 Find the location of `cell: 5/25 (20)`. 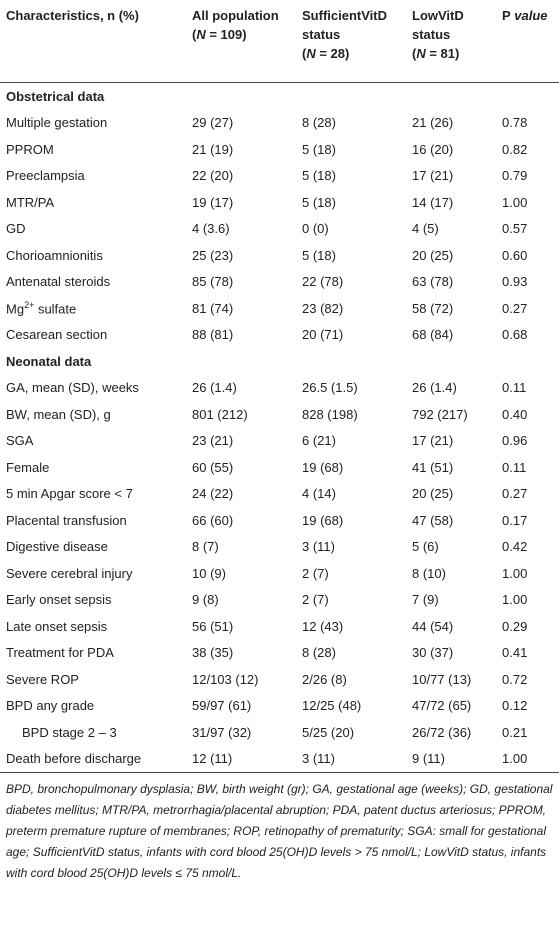

cell: 5/25 (20) is located at coordinates (353, 732).